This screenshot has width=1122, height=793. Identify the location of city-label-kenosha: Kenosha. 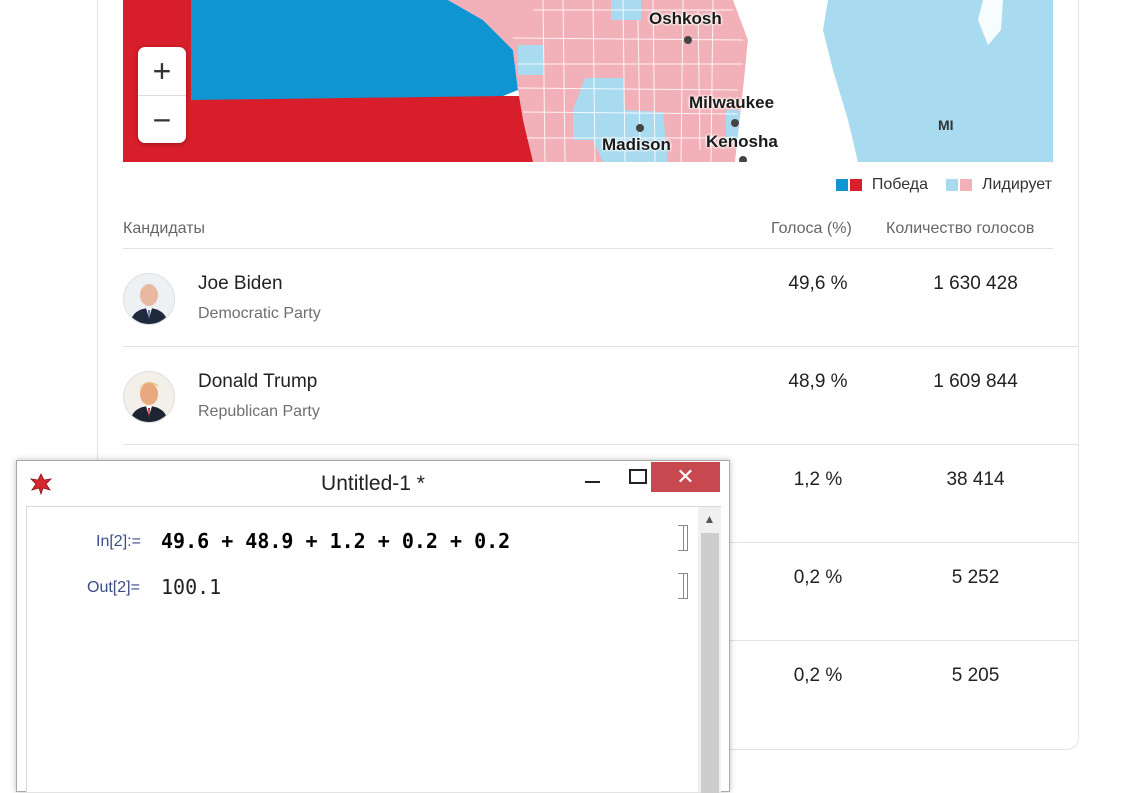
(742, 141).